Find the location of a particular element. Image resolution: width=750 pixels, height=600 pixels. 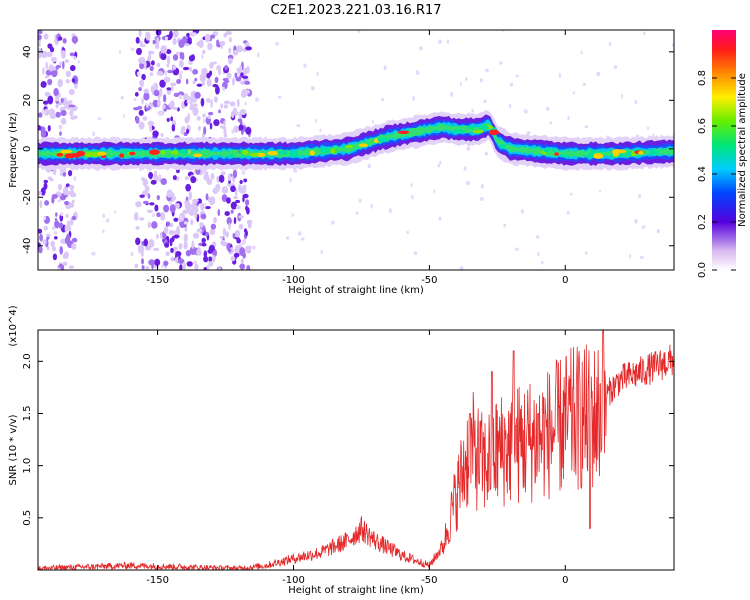

x-tick-label: 0 is located at coordinates (565, 580).